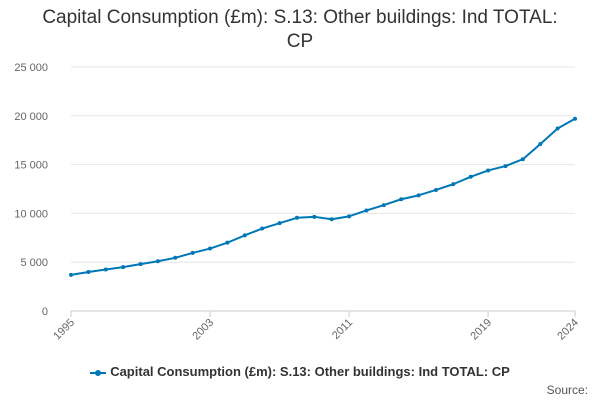  I want to click on legend-line-marker-icon, so click(98, 373).